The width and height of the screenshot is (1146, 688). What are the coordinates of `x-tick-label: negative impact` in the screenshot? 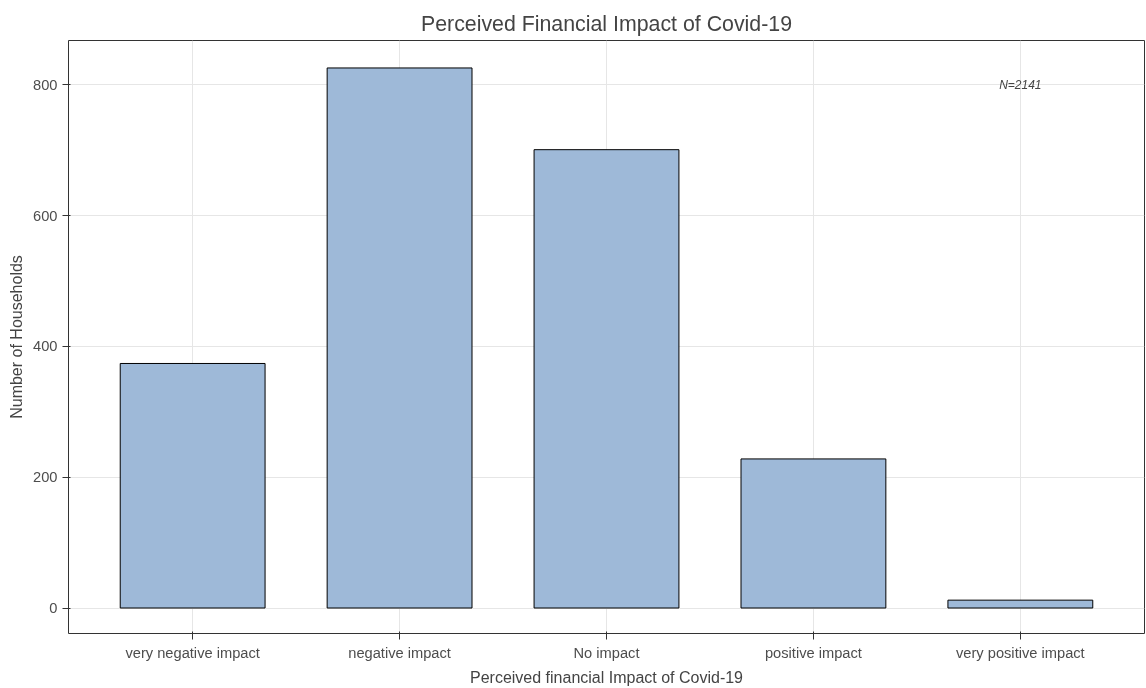 It's located at (399, 652).